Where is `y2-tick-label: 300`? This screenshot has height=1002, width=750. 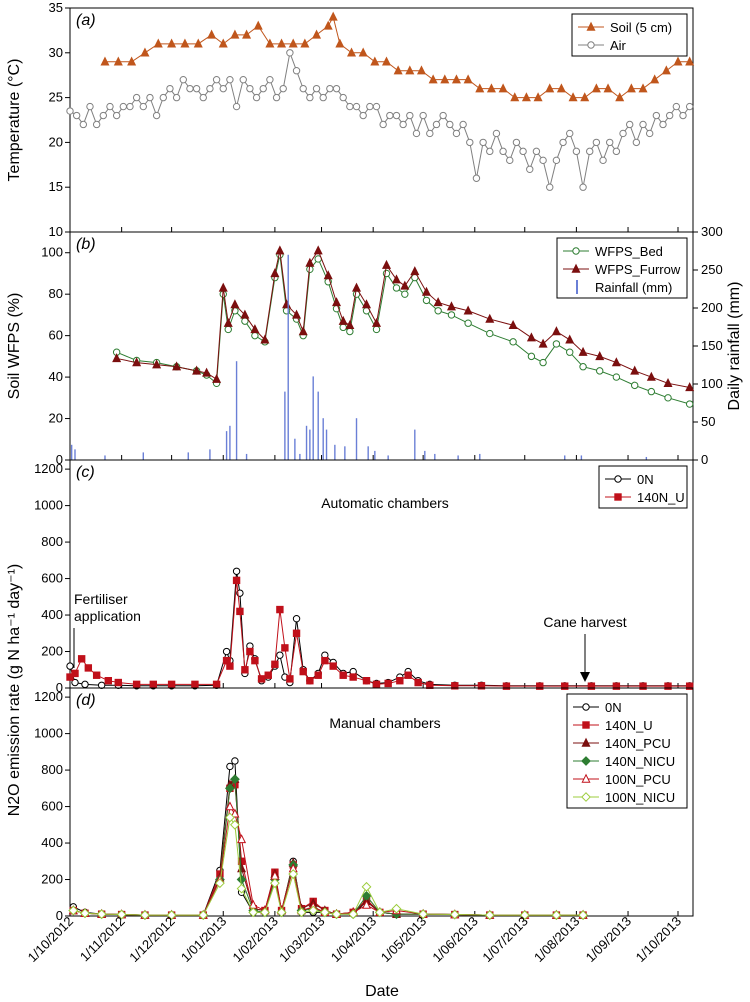
y2-tick-label: 300 is located at coordinates (712, 231).